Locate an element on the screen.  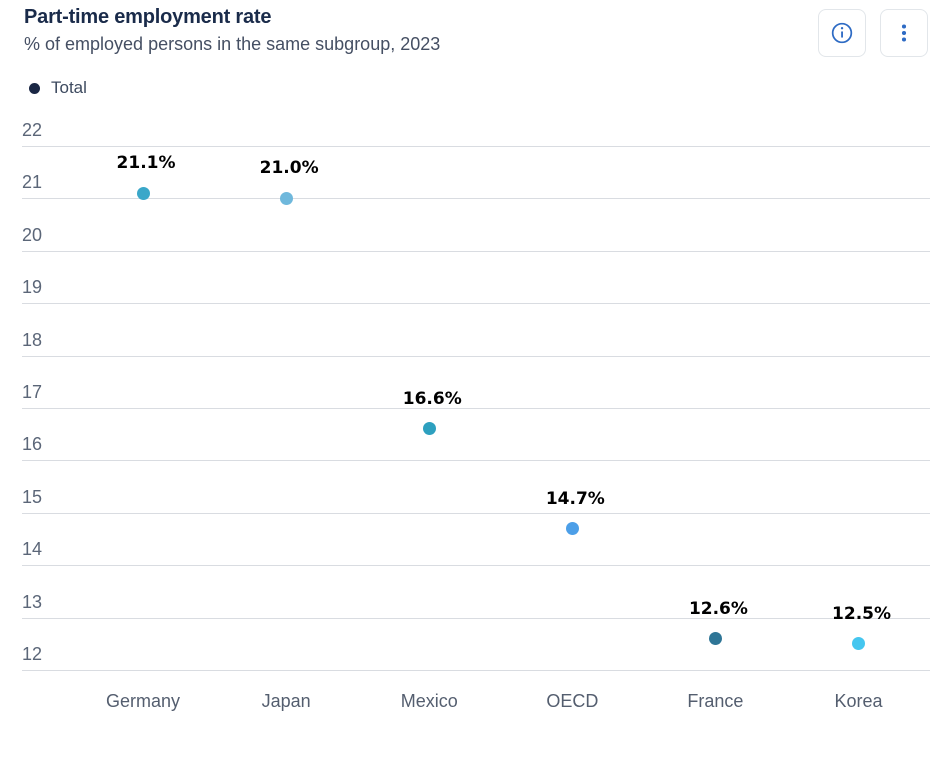
y-axis-label: 18 is located at coordinates (32, 339).